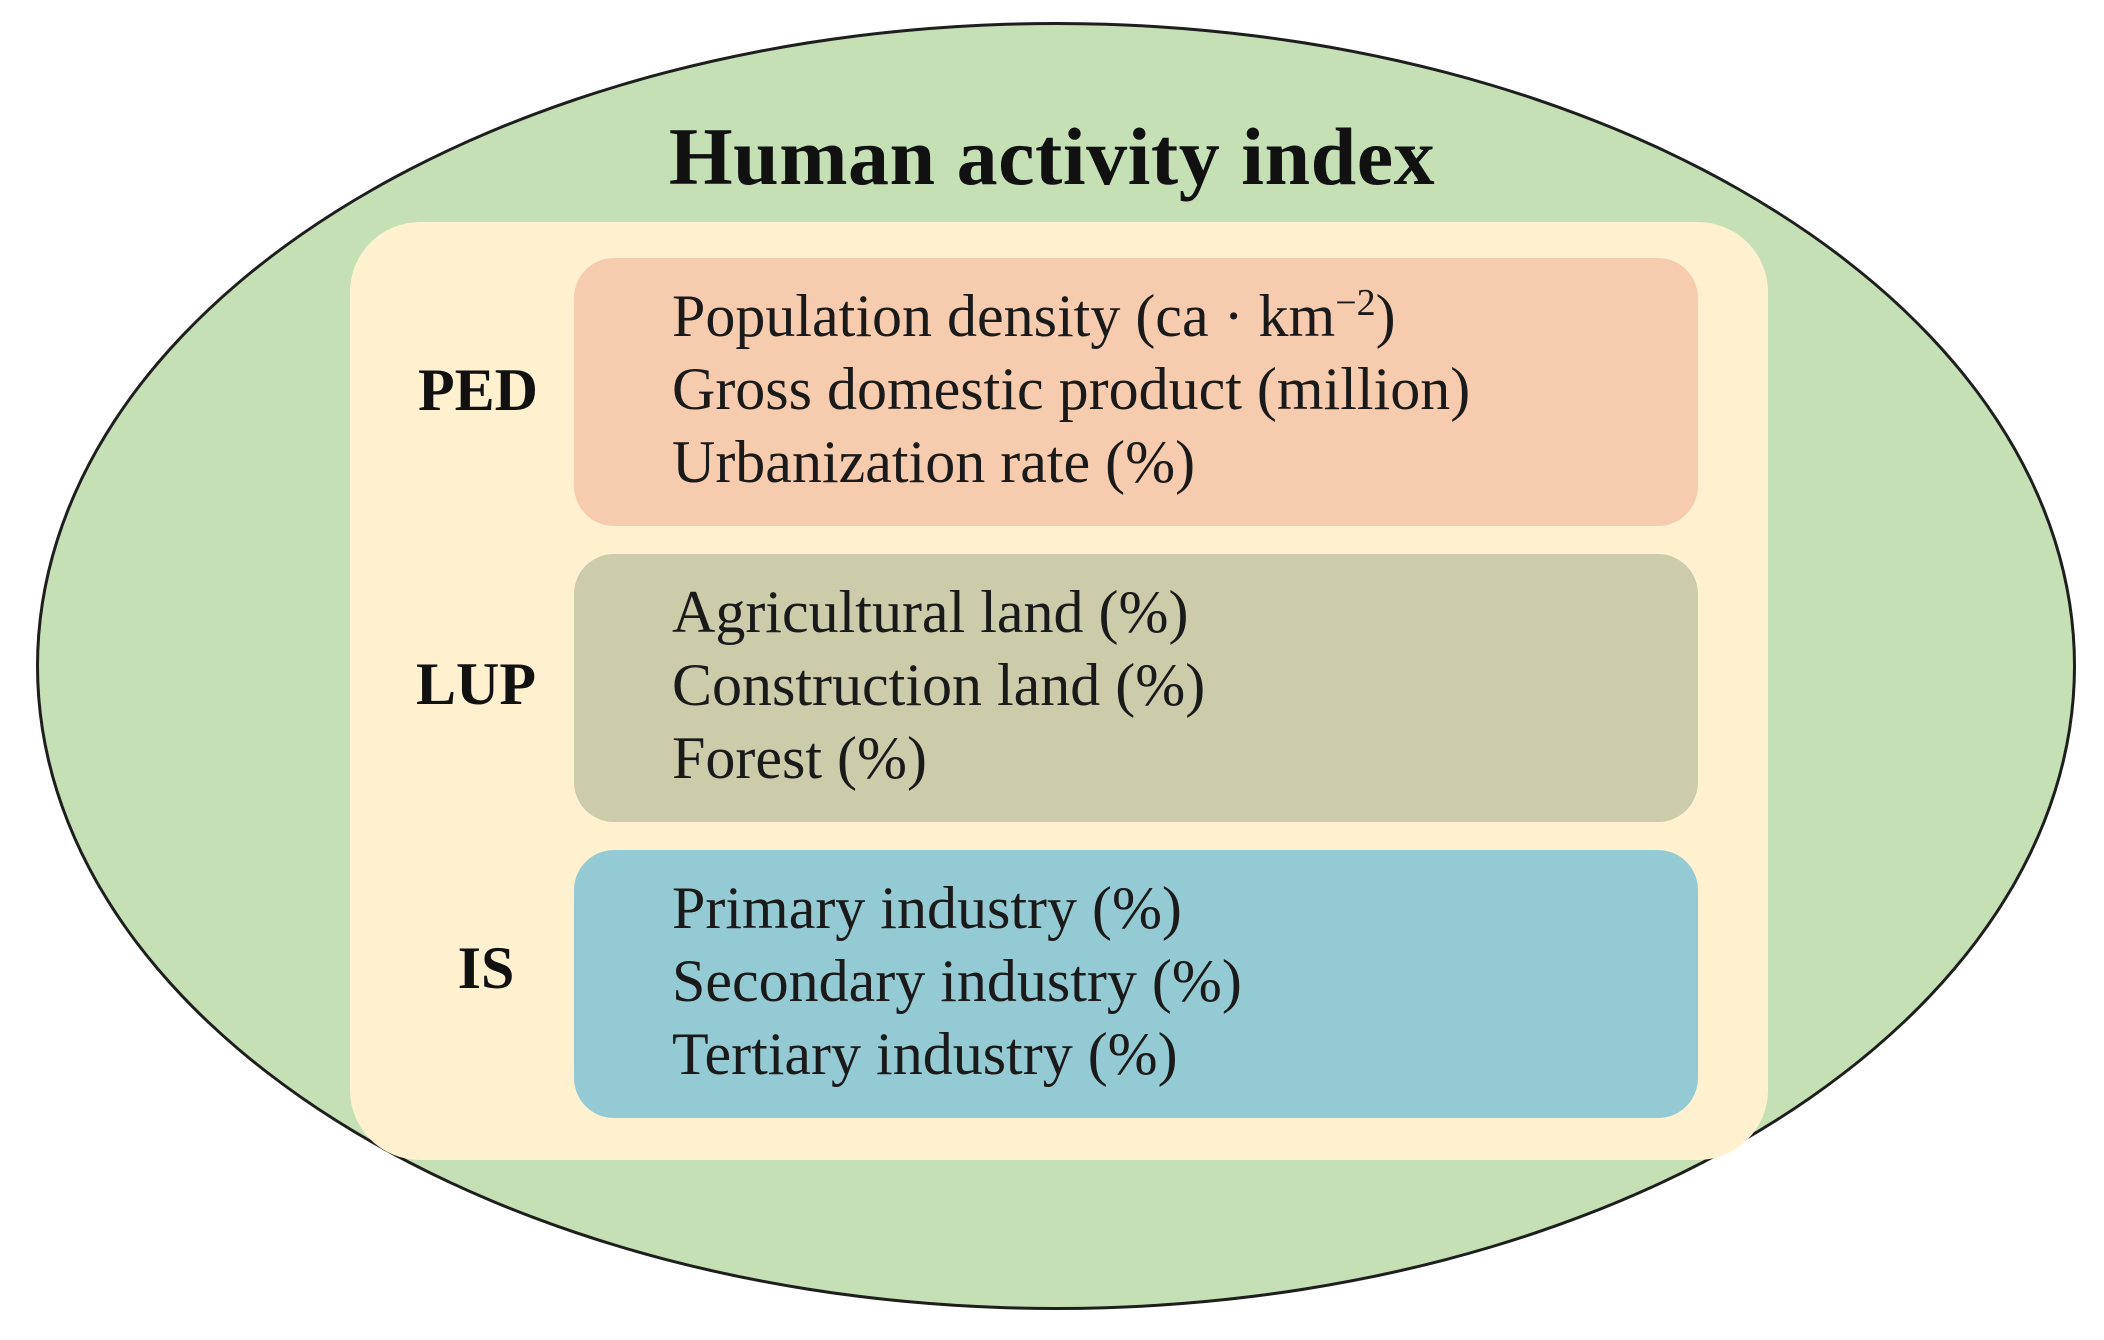 The image size is (2104, 1340). Describe the element at coordinates (939, 685) in the screenshot. I see `item-construction-land: Construction land (%)` at that location.